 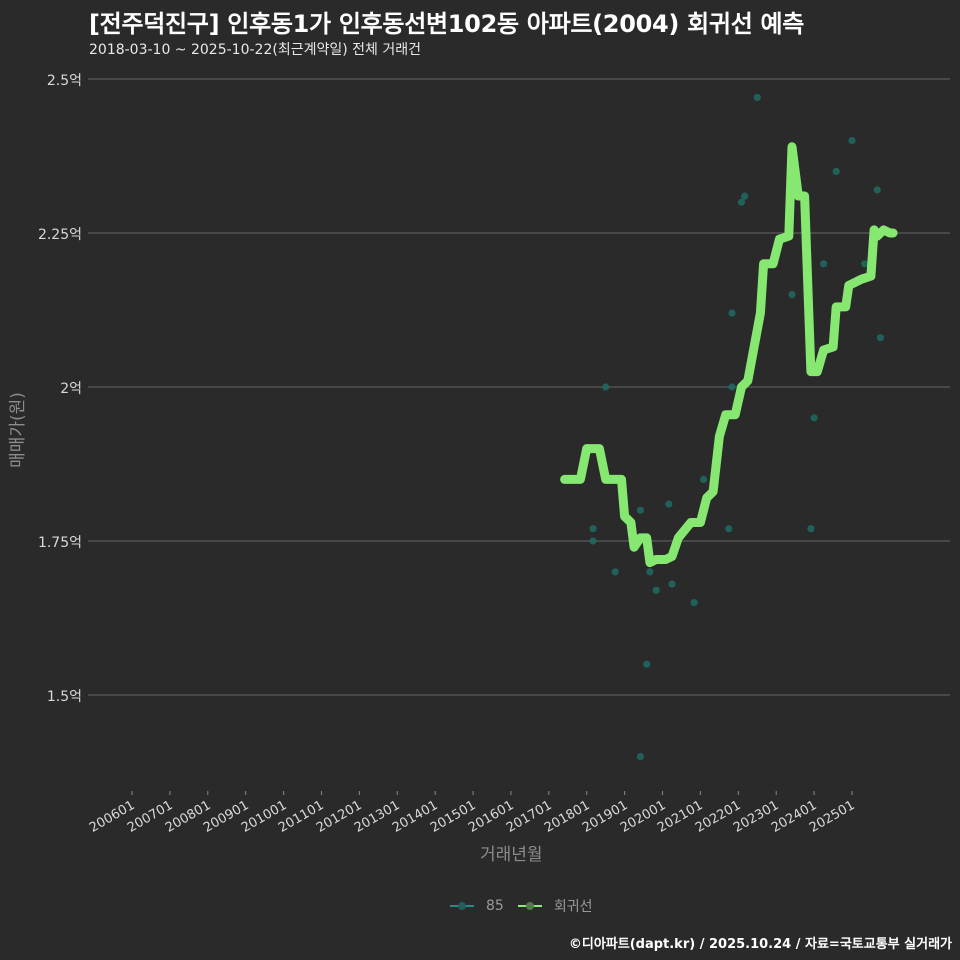 I want to click on chart-title: [전주덕진구] 인후동1가 인후동선변102동 아파트(2004) 회귀선 예측, so click(x=447, y=24).